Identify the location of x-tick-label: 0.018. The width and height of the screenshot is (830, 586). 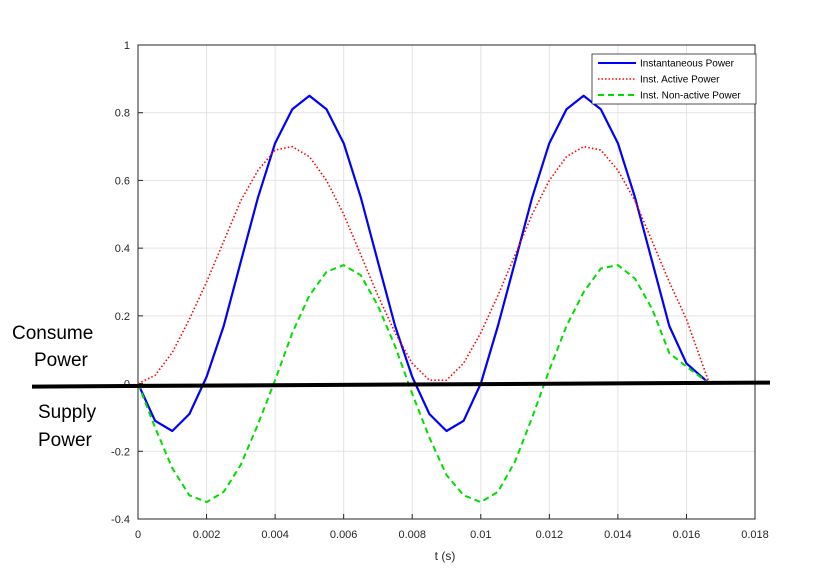
(755, 535).